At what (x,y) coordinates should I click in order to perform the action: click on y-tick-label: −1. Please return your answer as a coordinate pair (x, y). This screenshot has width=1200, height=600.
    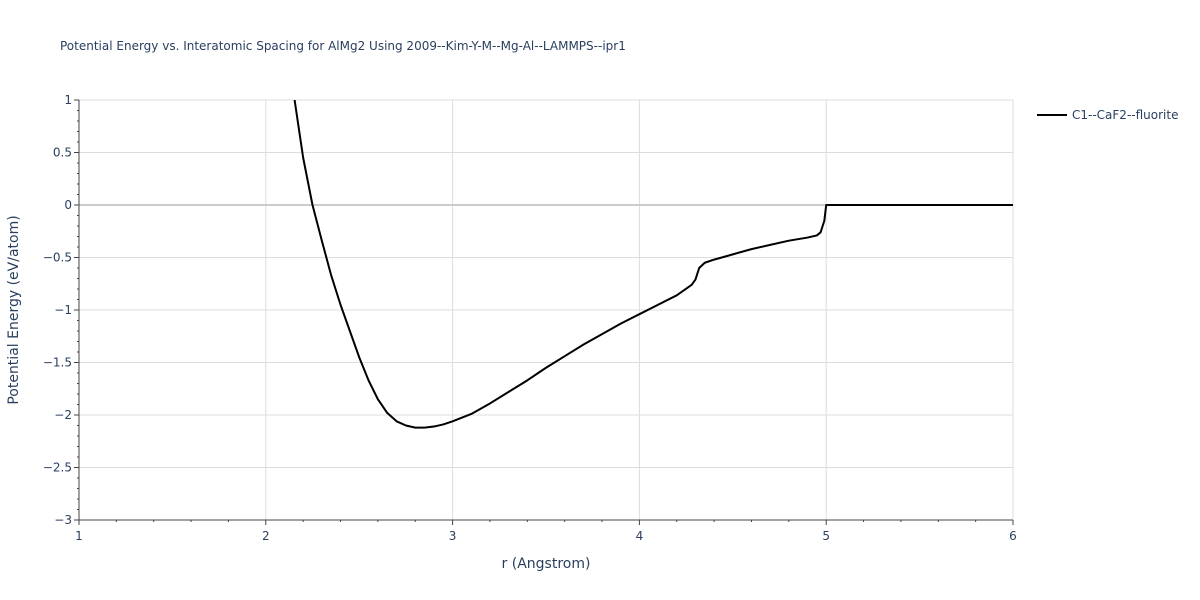
    Looking at the image, I should click on (63, 310).